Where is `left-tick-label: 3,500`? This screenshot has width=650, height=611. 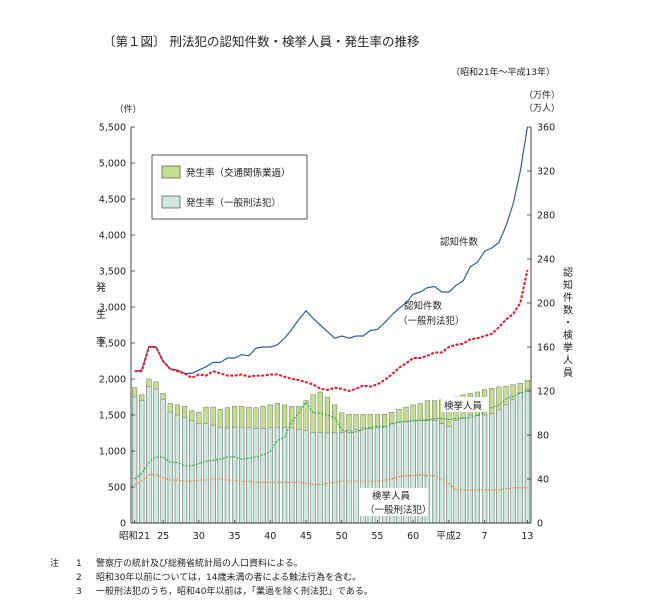 left-tick-label: 3,500 is located at coordinates (112, 272).